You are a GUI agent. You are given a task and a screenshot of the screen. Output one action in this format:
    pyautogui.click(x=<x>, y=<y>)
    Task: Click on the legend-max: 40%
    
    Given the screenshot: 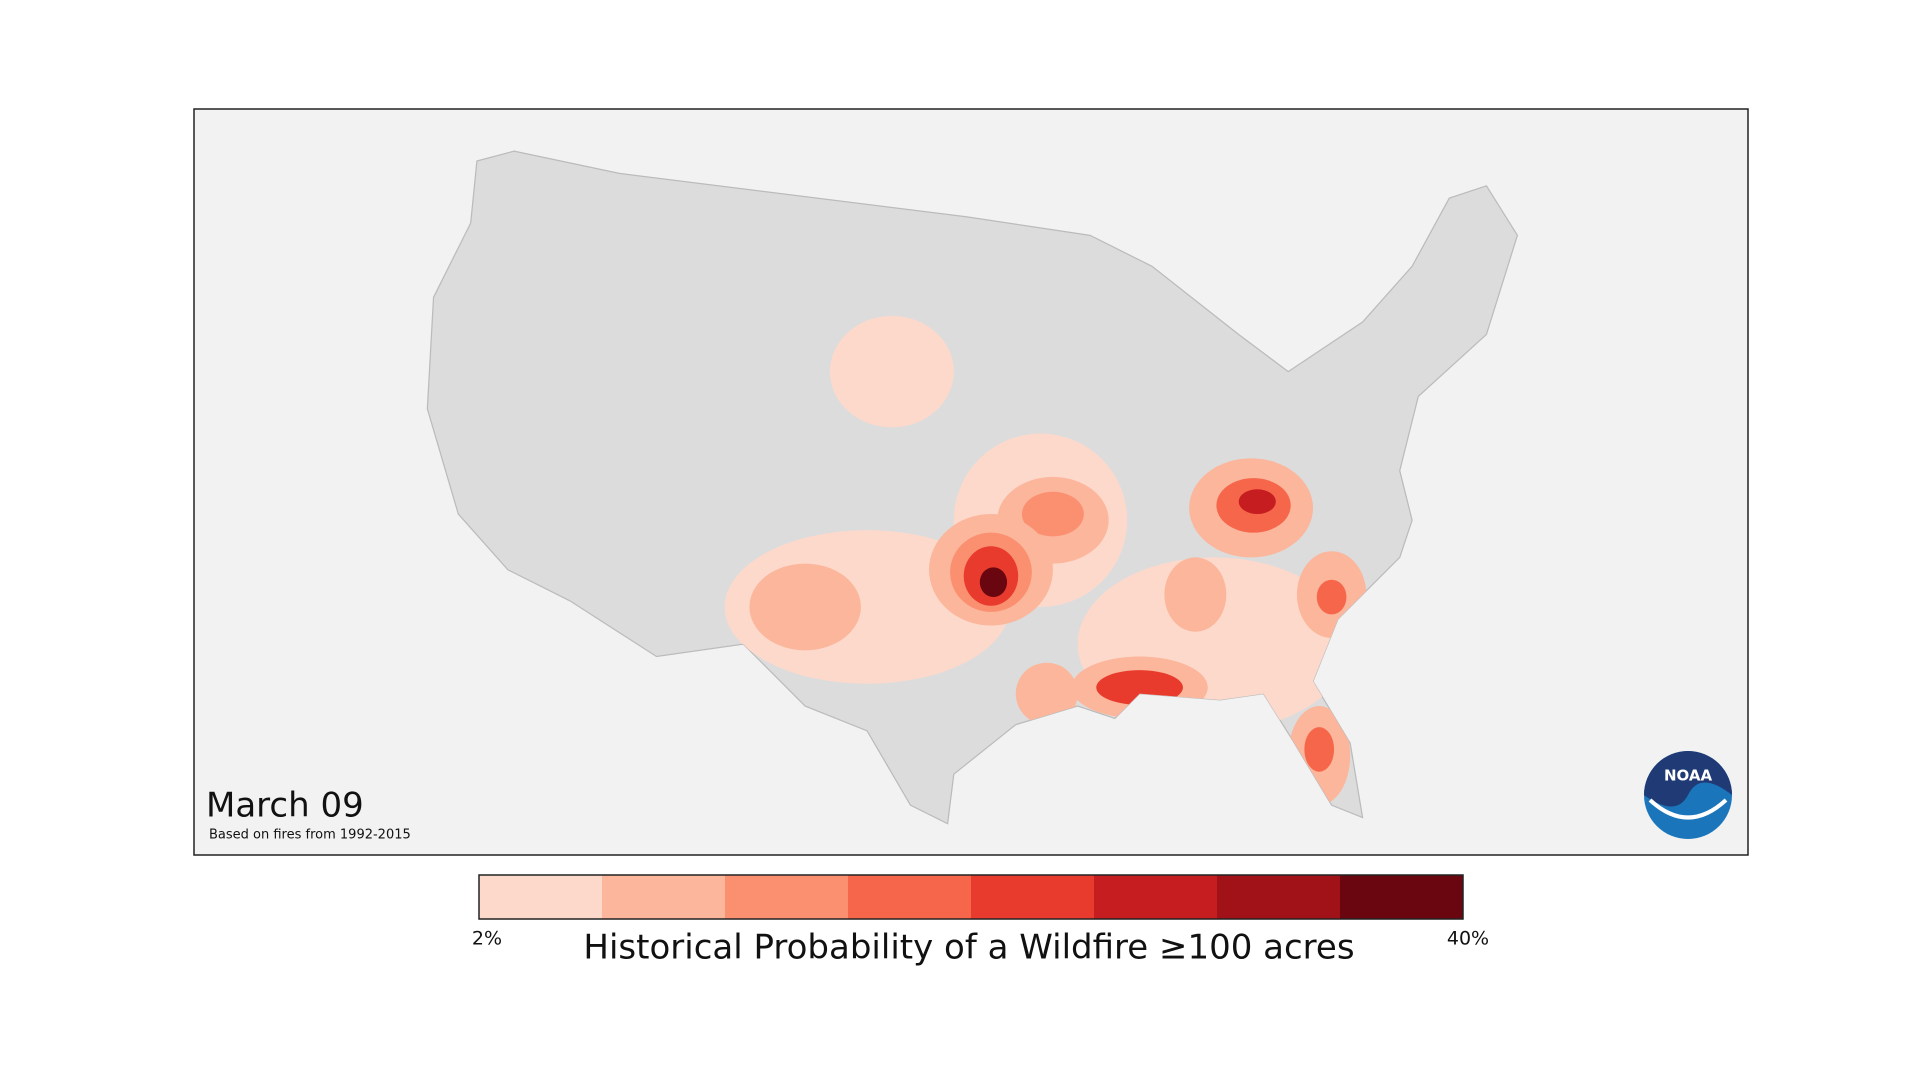 What is the action you would take?
    pyautogui.click(x=1468, y=939)
    